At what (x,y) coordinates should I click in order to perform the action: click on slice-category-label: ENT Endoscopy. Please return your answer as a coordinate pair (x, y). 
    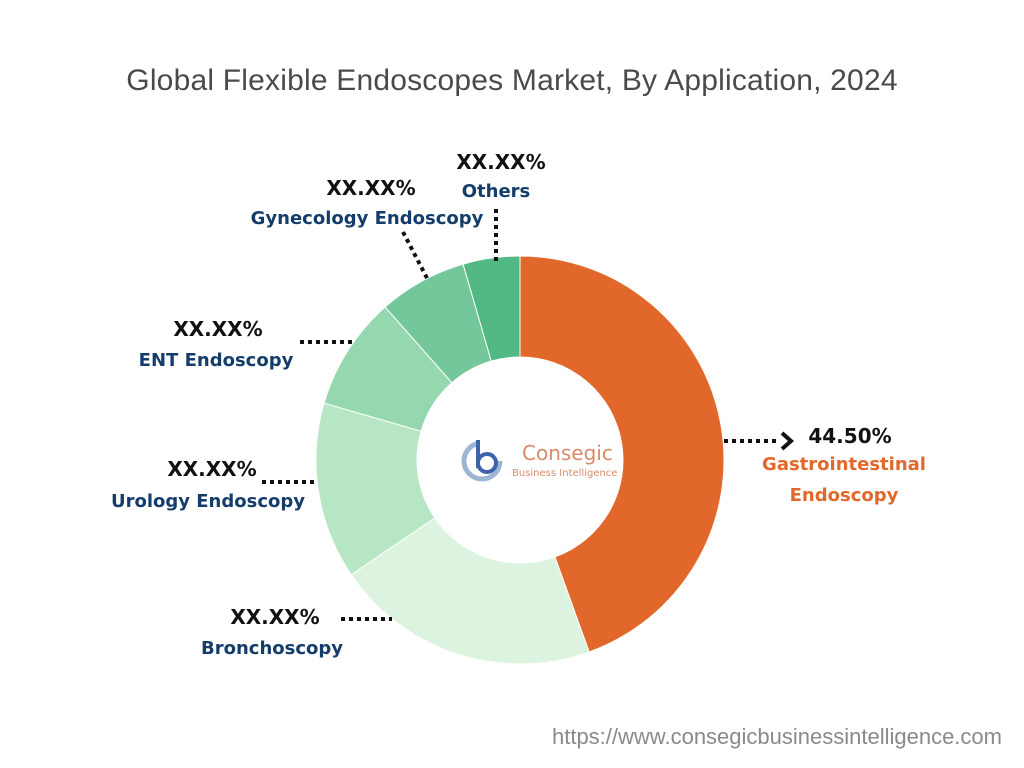
    Looking at the image, I should click on (216, 360).